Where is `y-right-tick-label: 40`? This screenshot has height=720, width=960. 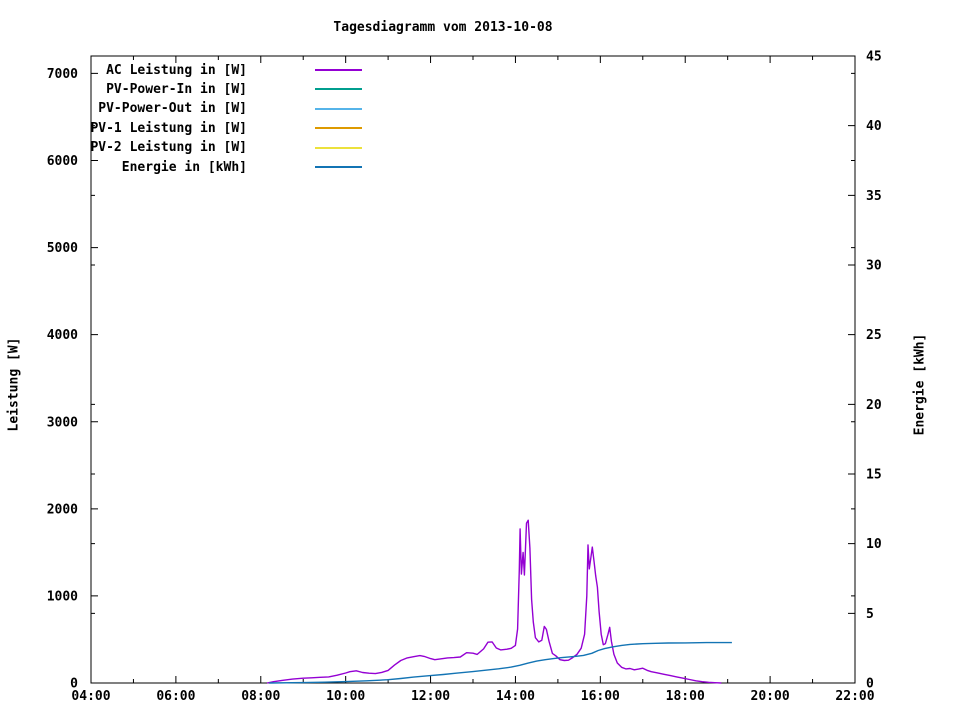
y-right-tick-label: 40 is located at coordinates (874, 126).